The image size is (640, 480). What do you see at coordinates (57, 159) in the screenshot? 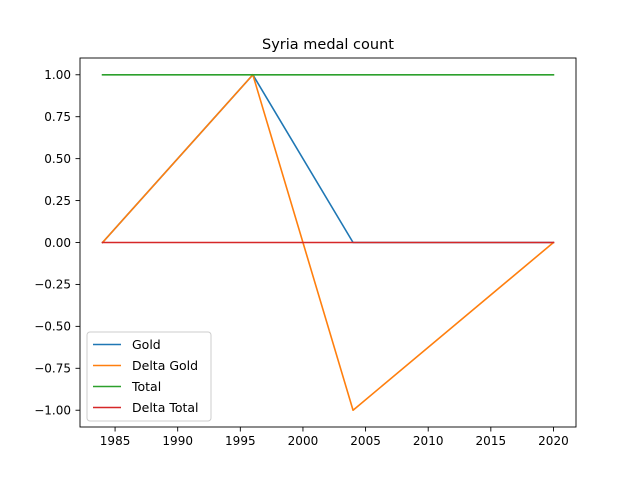
I see `y-tick-label: 0.50` at bounding box center [57, 159].